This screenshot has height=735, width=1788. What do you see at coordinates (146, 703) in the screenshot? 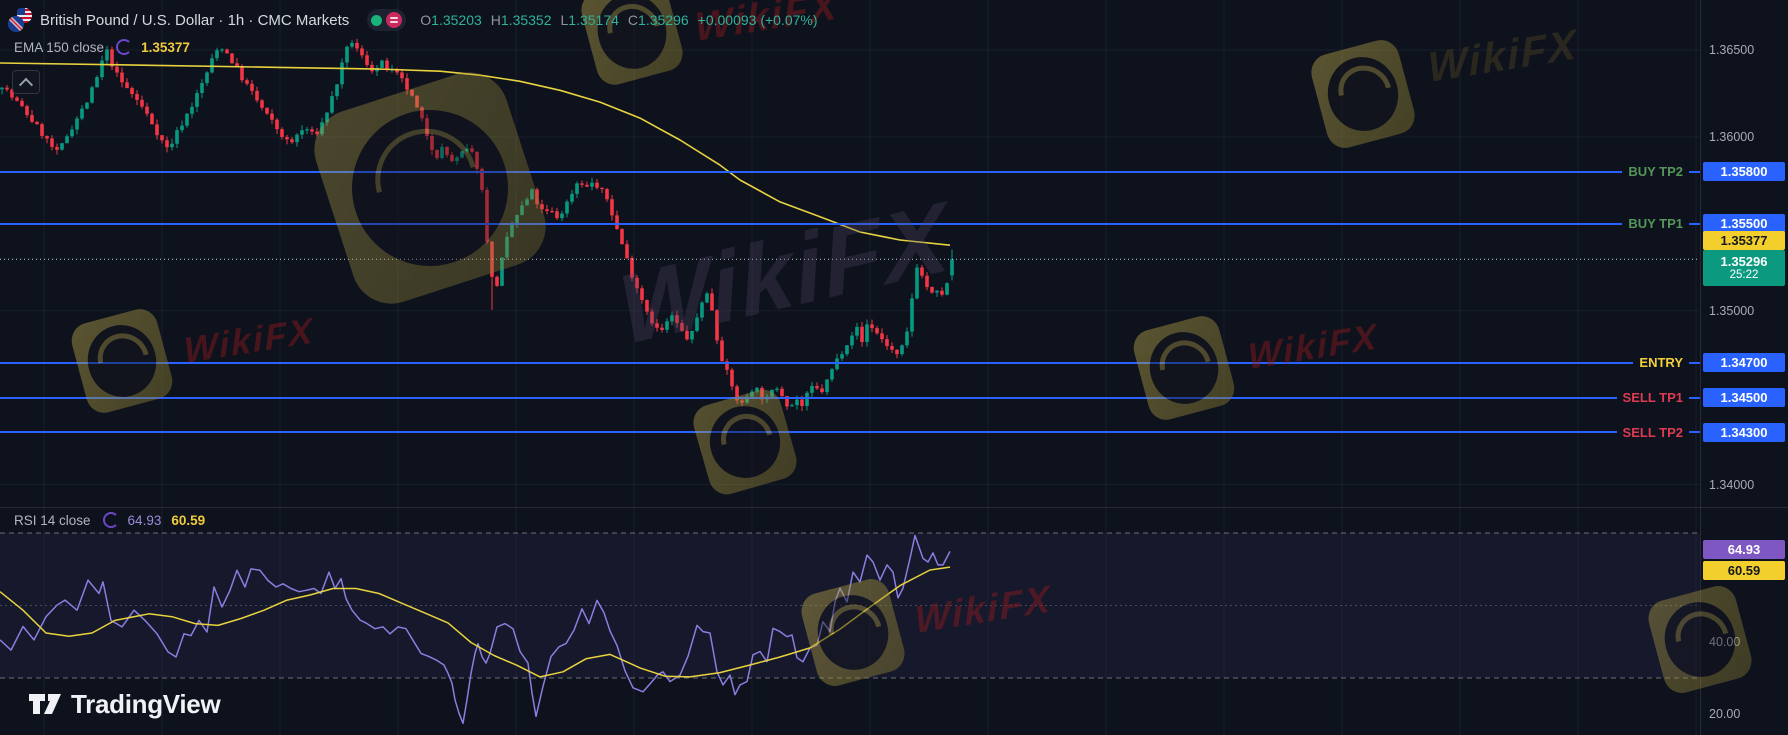
I see `tradingview-wordmark: TradingView` at bounding box center [146, 703].